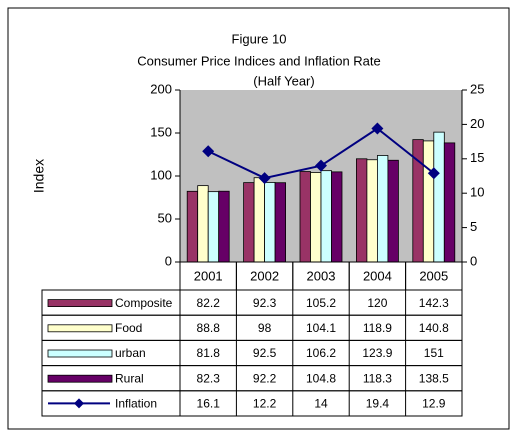  I want to click on y-tick-label: 200, so click(161, 88).